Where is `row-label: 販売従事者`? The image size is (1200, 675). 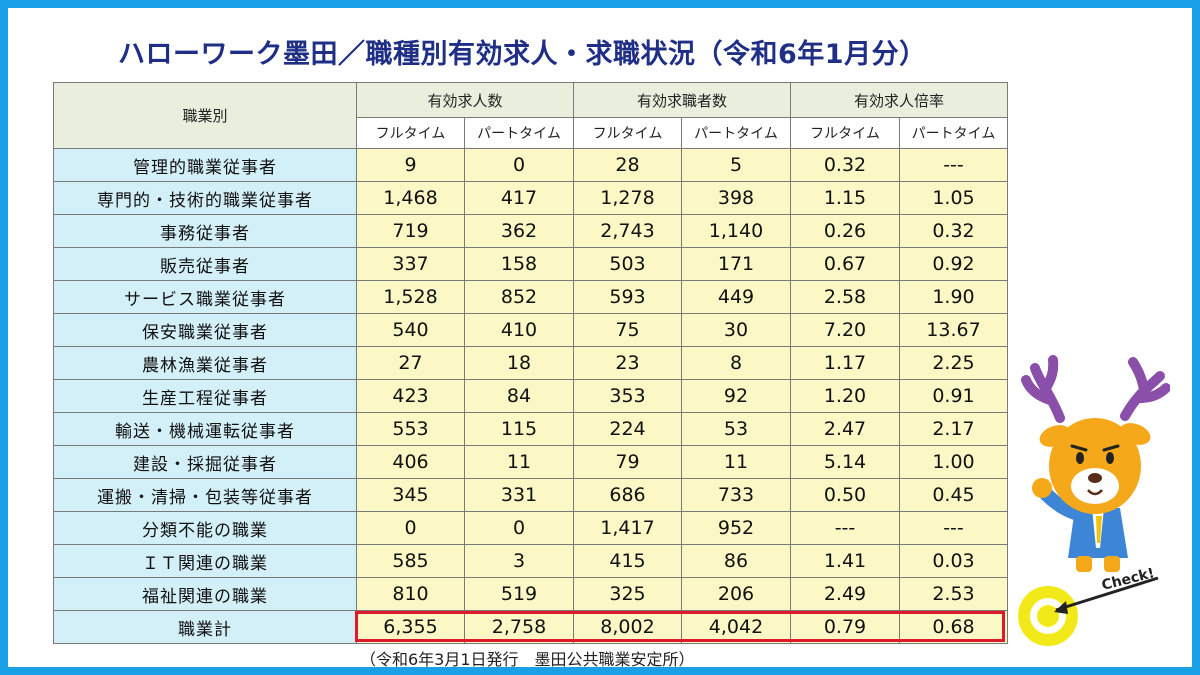
row-label: 販売従事者 is located at coordinates (205, 264).